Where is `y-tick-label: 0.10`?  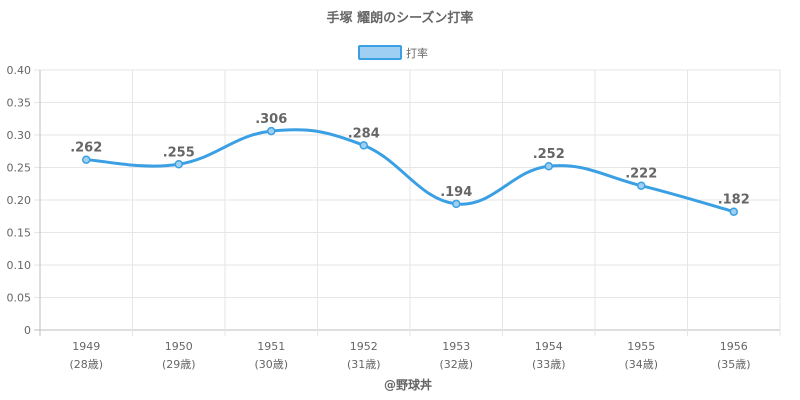 y-tick-label: 0.10 is located at coordinates (19, 265).